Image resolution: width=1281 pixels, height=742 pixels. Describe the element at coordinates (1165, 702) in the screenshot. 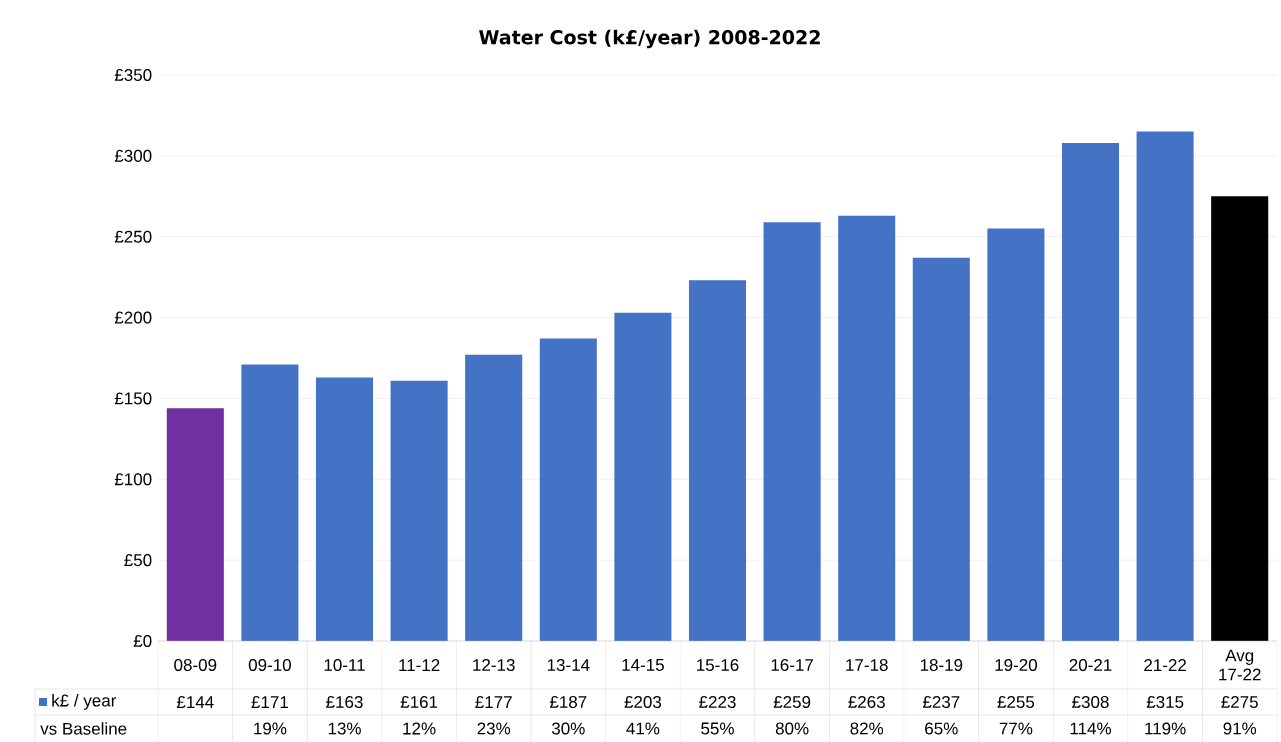

I see `data-label: £315` at that location.